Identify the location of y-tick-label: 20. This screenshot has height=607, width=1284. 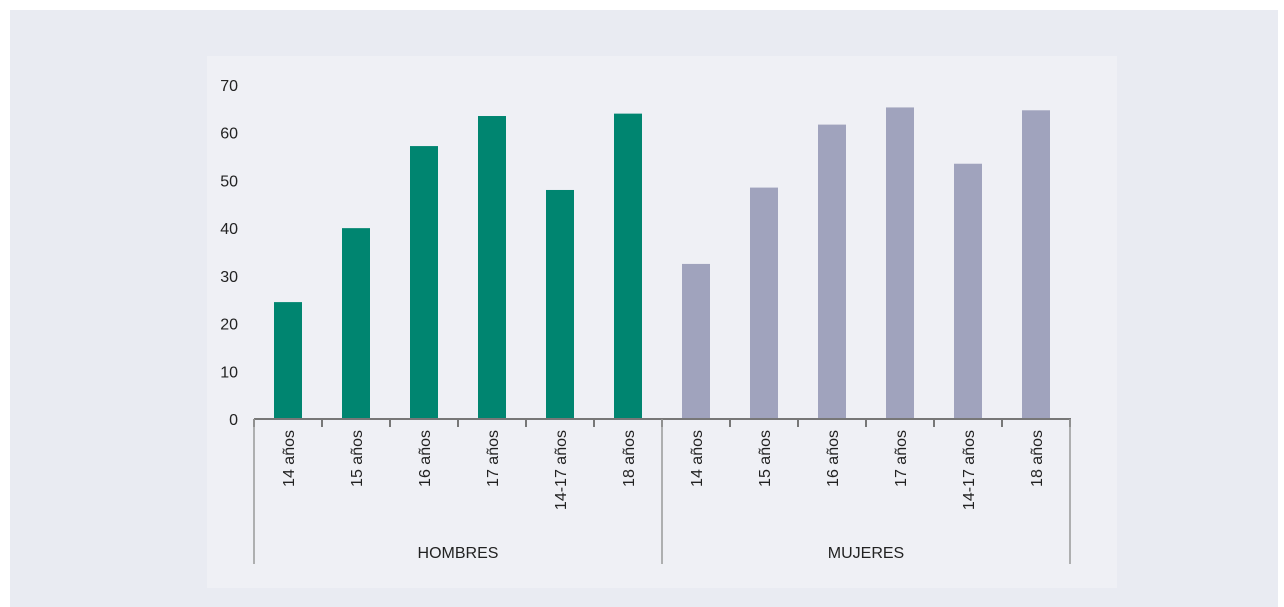
(229, 325).